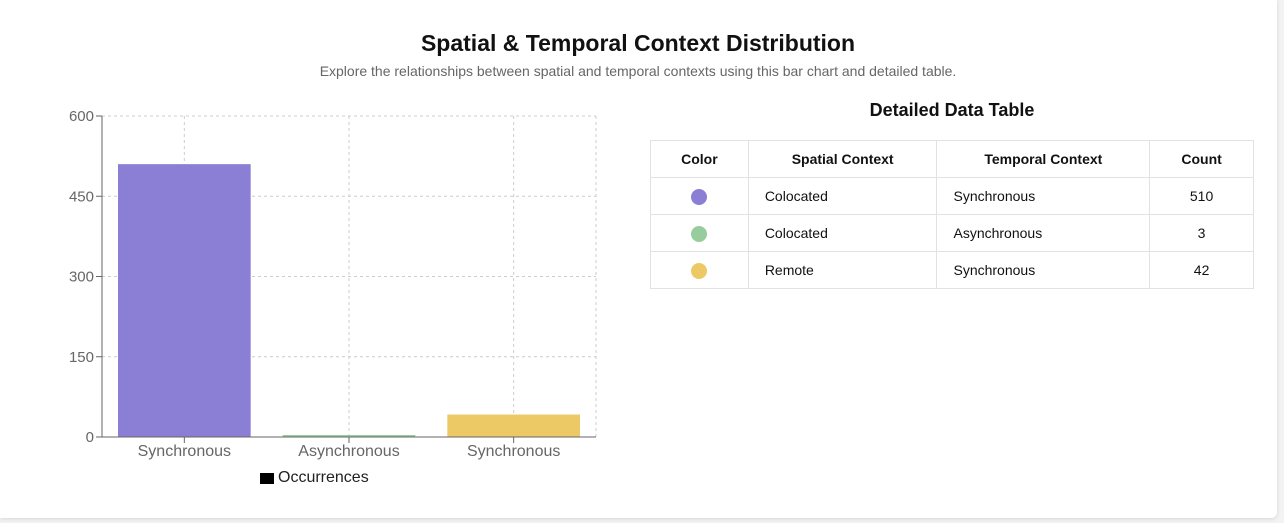  I want to click on chart-legend: Occurrences, so click(314, 478).